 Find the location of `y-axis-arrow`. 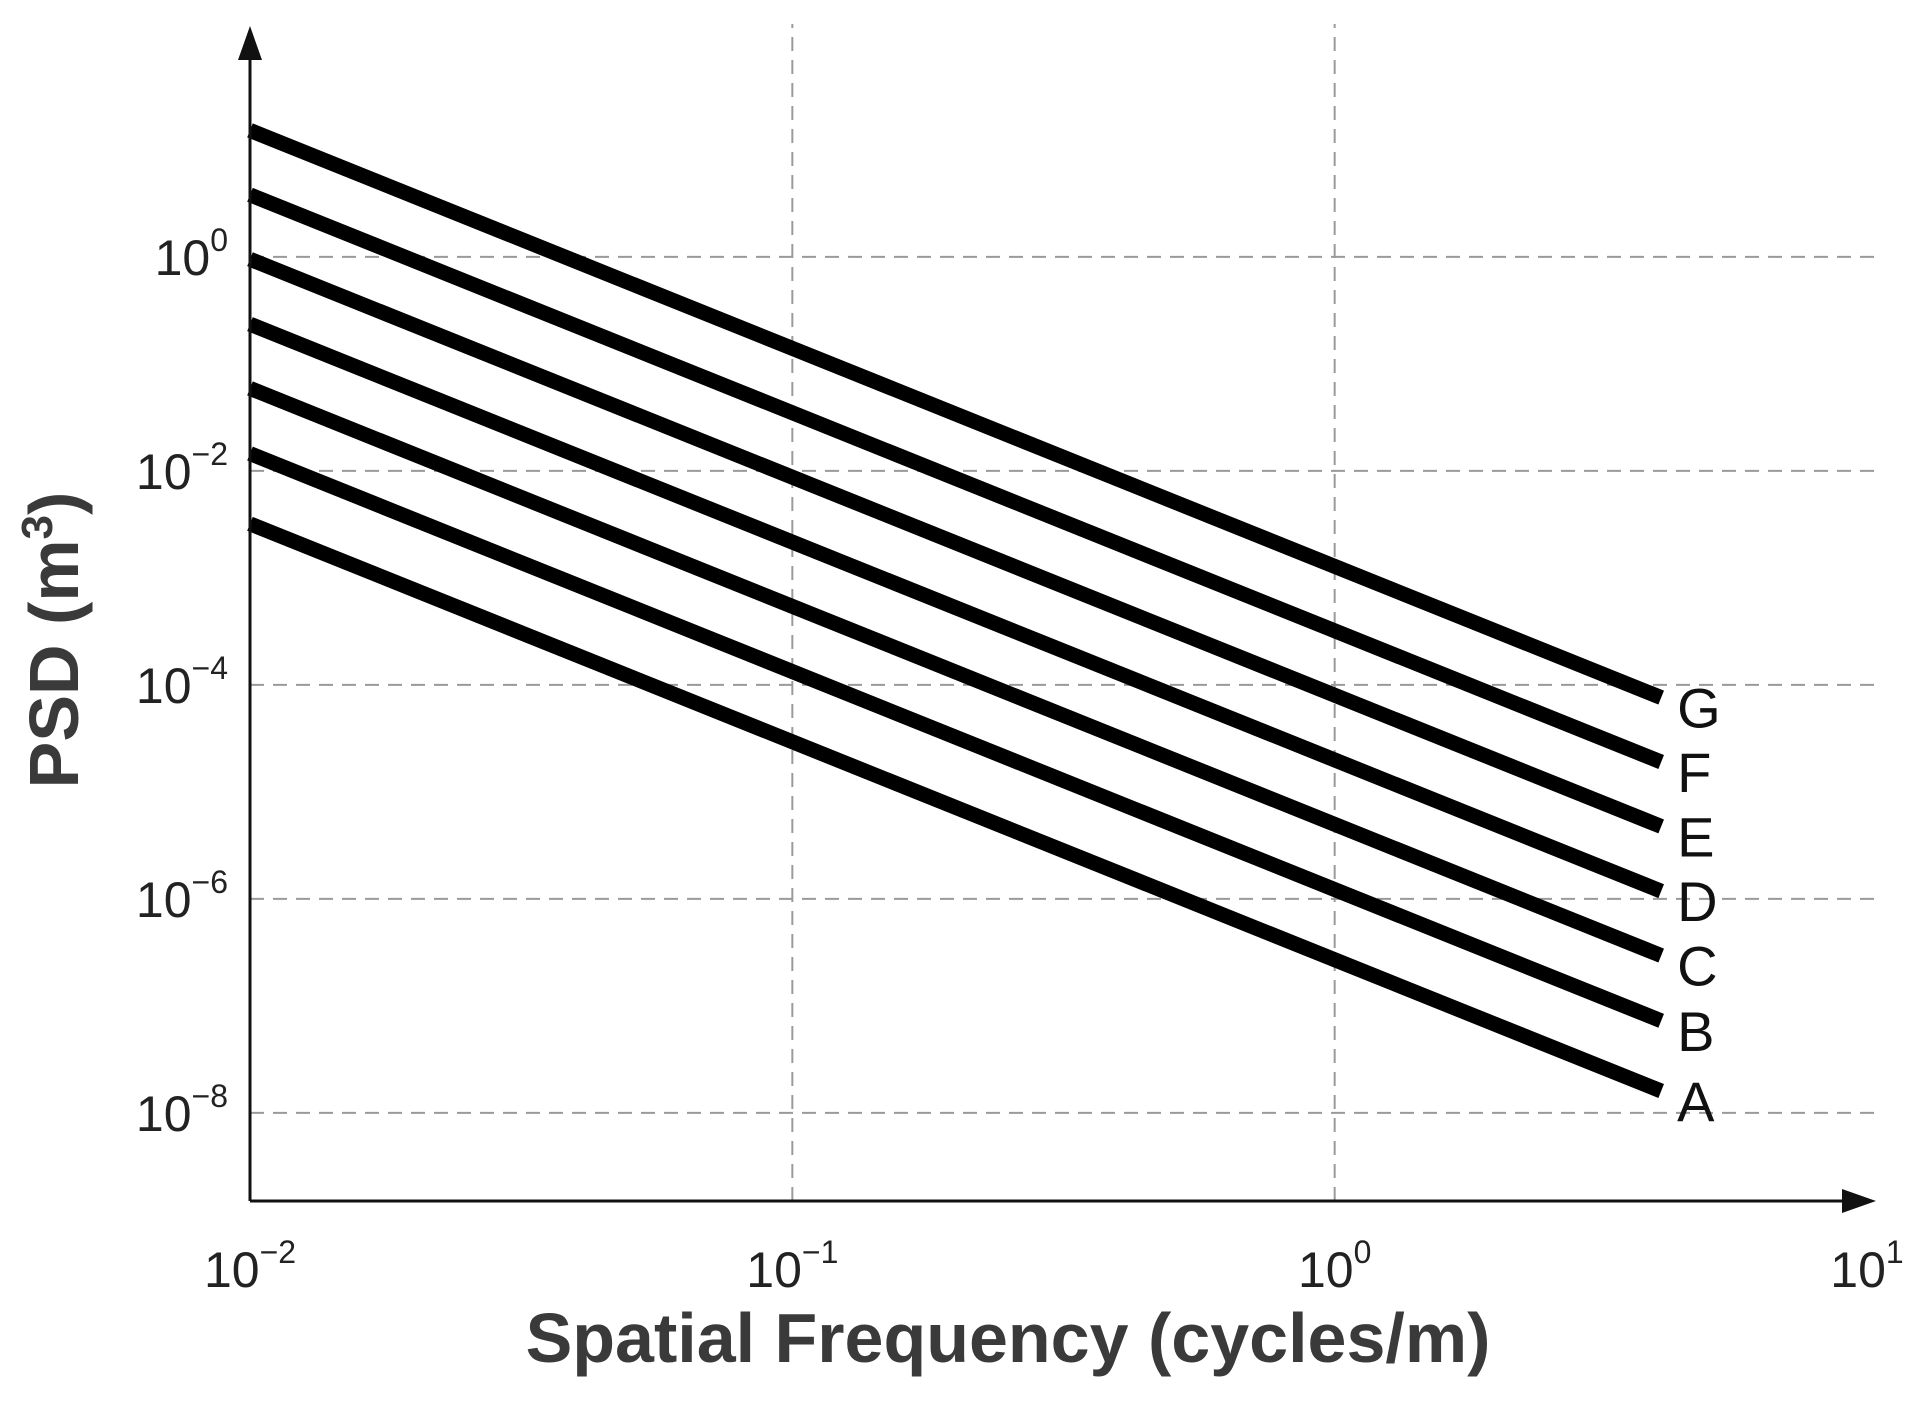

y-axis-arrow is located at coordinates (250, 43).